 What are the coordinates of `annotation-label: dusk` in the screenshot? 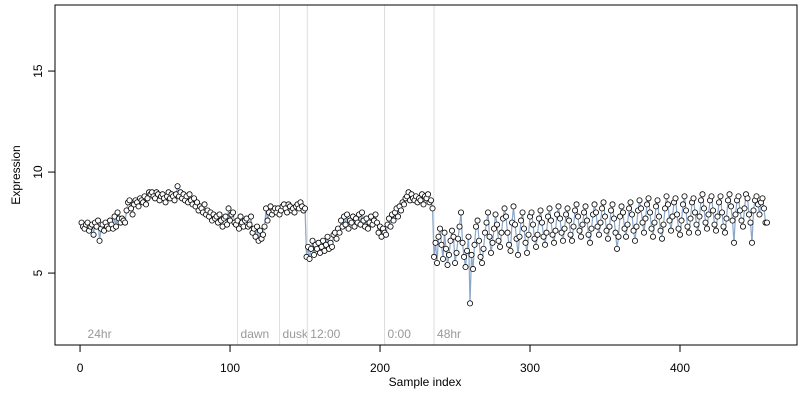 It's located at (296, 334).